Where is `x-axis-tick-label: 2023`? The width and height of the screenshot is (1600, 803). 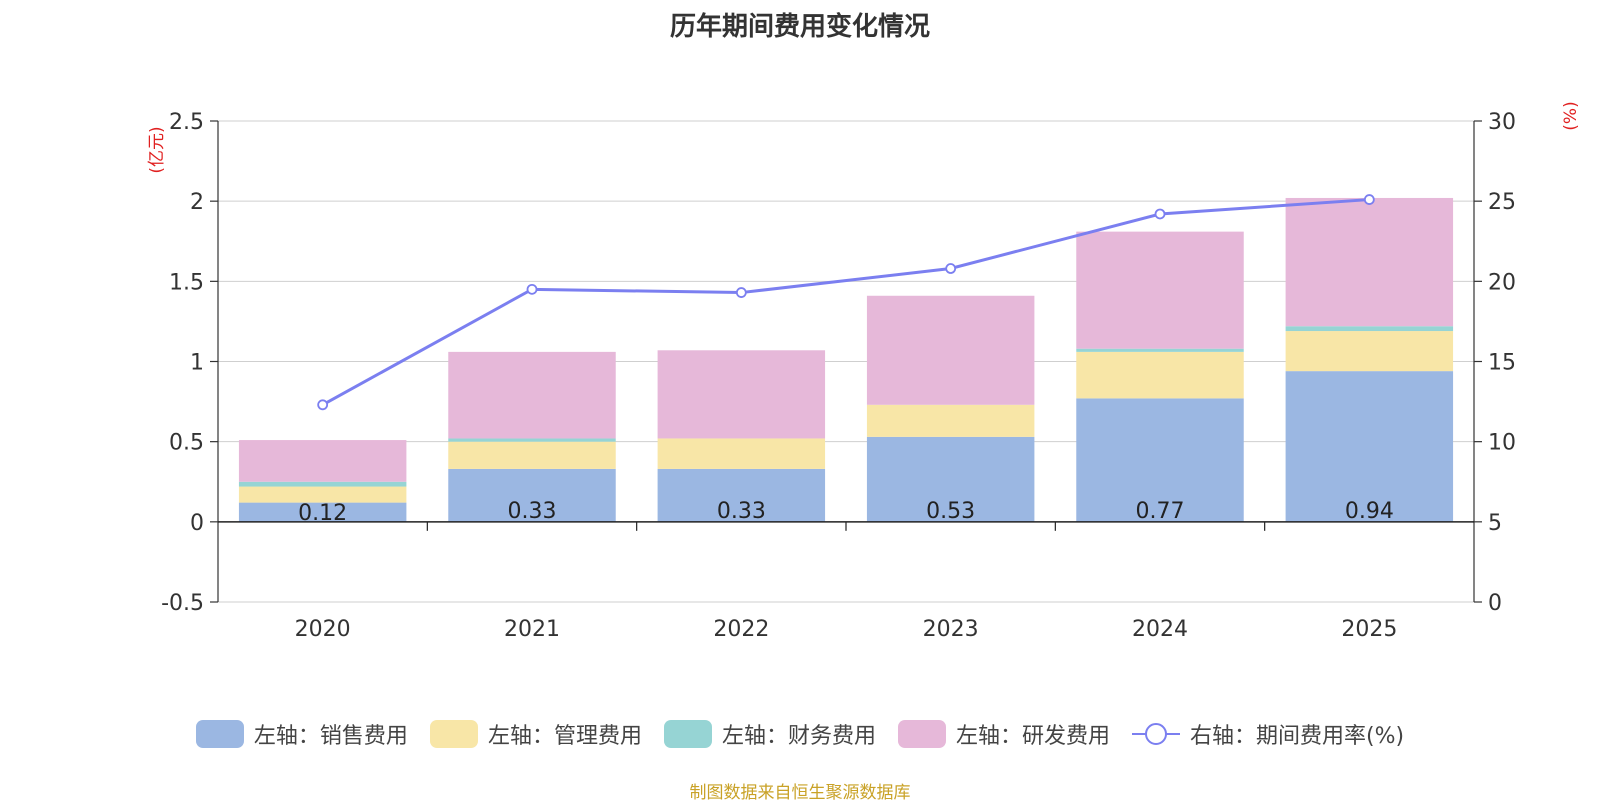 x-axis-tick-label: 2023 is located at coordinates (951, 629).